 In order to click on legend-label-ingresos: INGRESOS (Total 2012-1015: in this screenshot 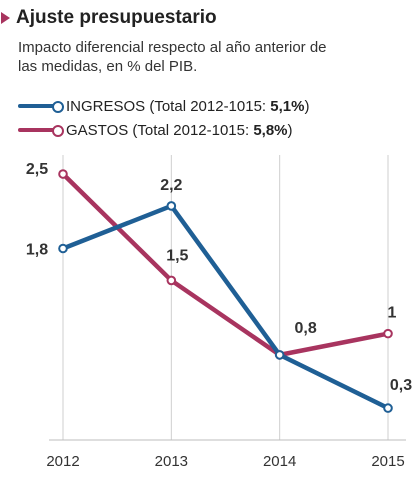, I will do `click(168, 106)`.